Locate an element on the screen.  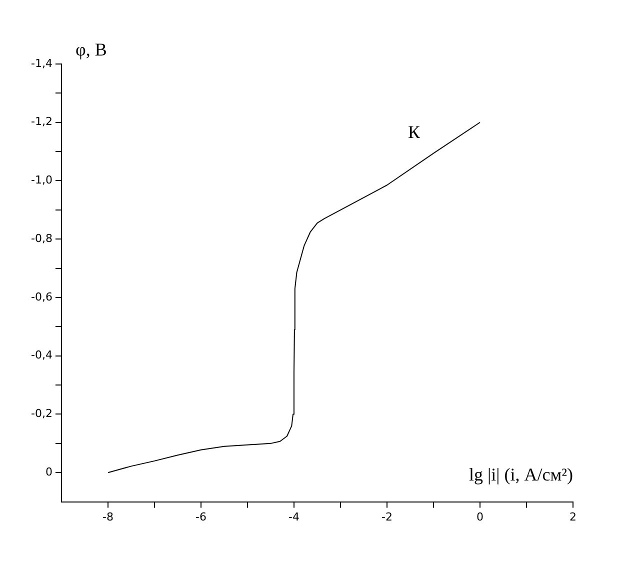
x-axis-title: lg |i| (i, А/см²) is located at coordinates (521, 474).